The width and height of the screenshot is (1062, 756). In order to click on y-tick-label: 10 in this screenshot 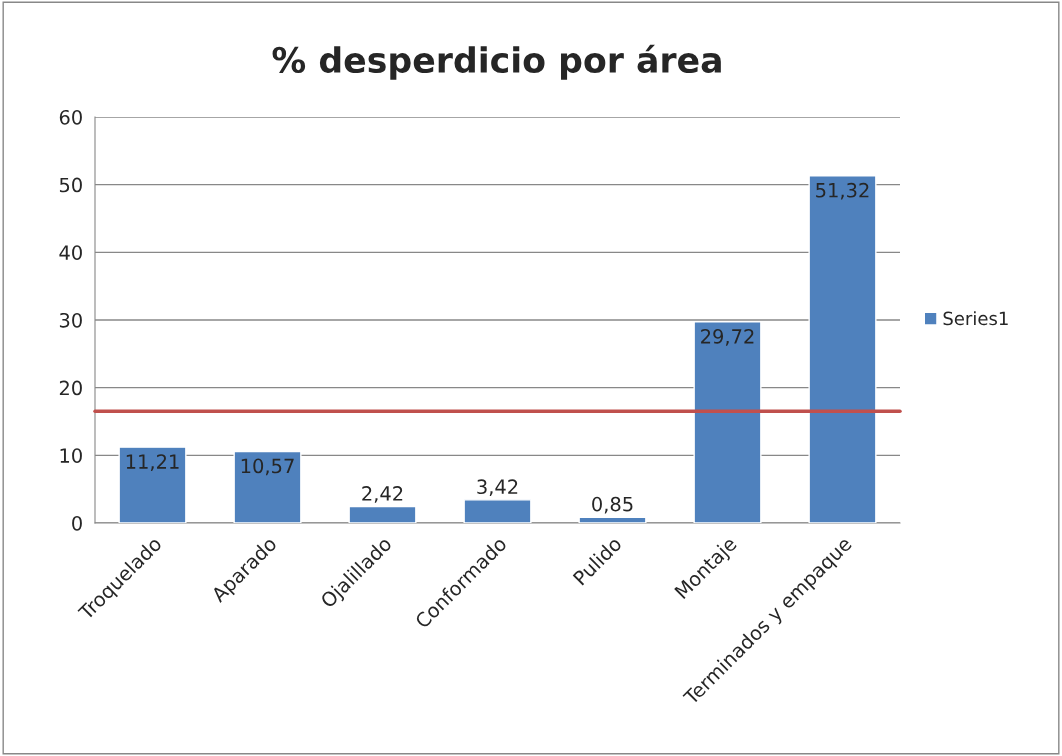, I will do `click(71, 455)`.